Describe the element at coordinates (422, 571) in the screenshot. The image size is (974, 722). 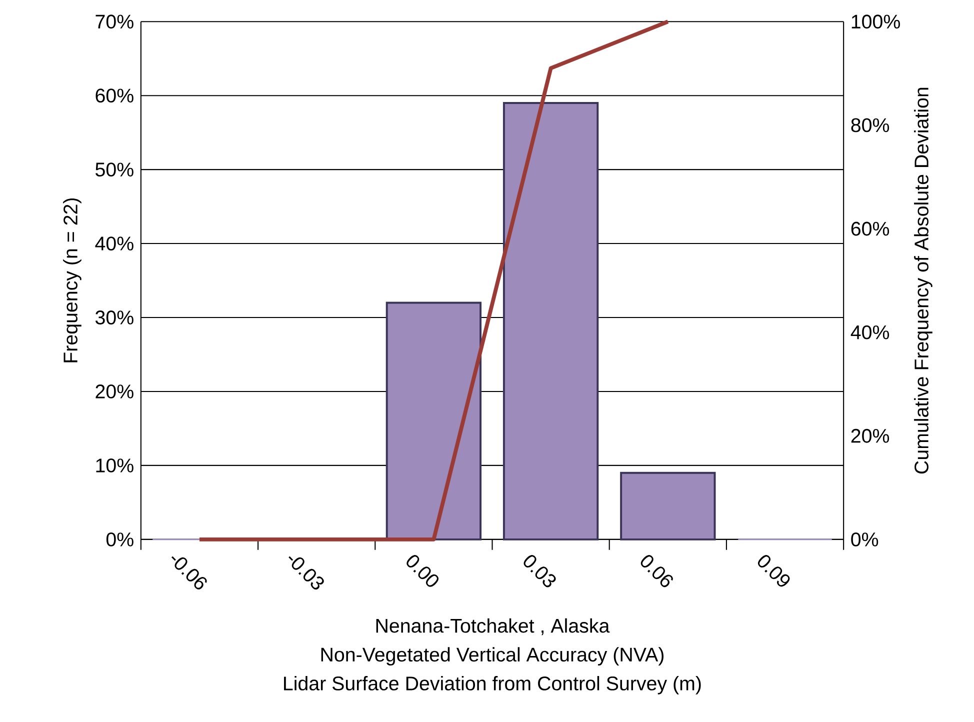
I see `x-tick-label: 0.00` at that location.